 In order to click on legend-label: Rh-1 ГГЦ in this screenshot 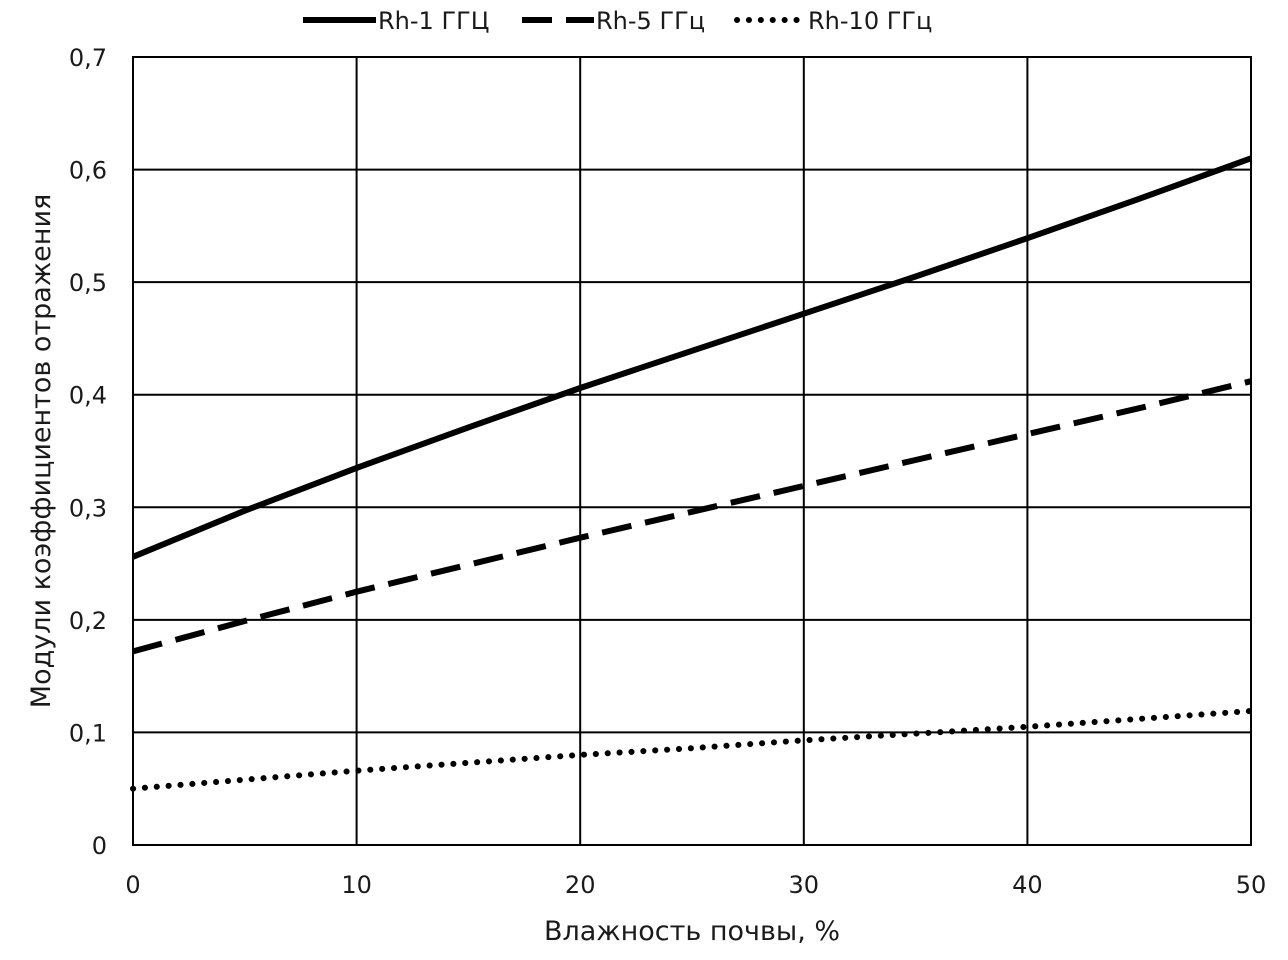, I will do `click(433, 21)`.